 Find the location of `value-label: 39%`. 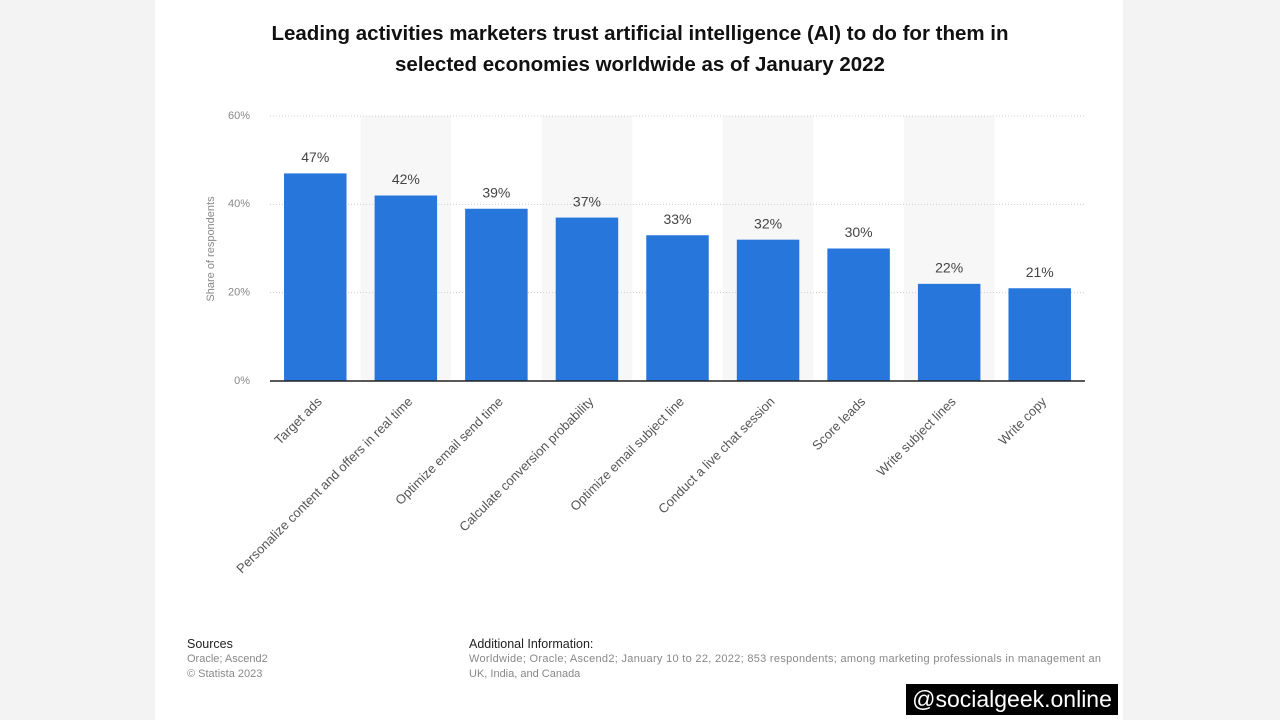

value-label: 39% is located at coordinates (496, 192).